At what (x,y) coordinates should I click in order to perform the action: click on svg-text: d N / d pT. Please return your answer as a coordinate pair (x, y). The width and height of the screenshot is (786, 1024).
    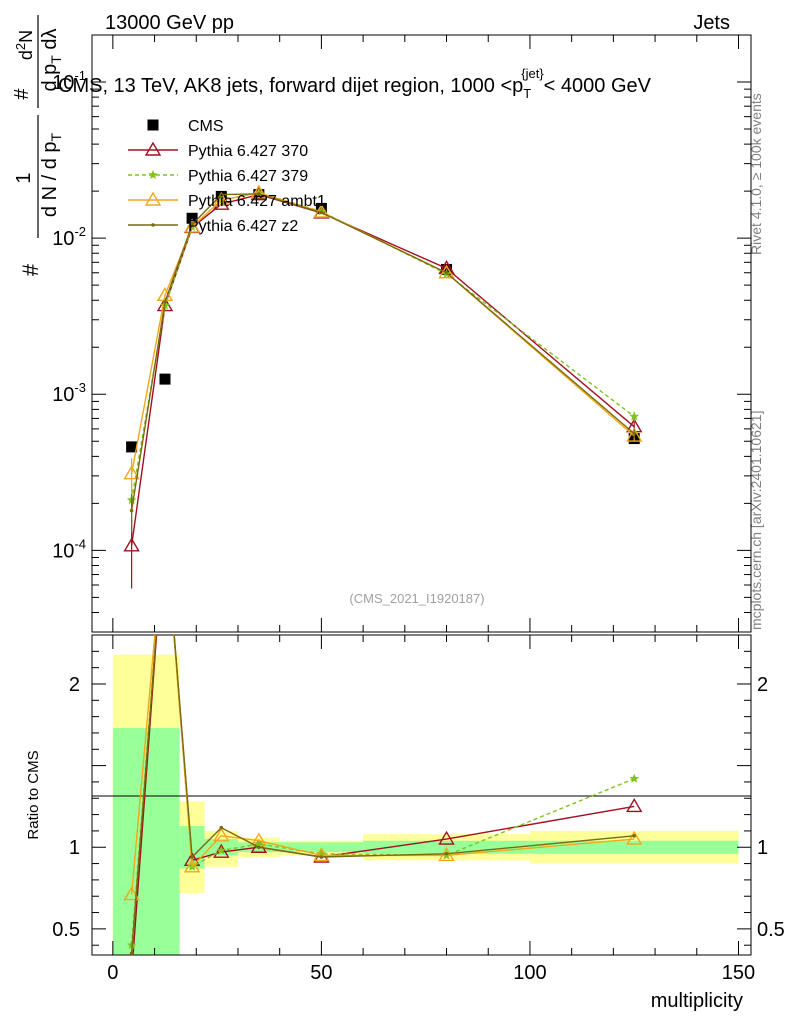
    Looking at the image, I should click on (51, 174).